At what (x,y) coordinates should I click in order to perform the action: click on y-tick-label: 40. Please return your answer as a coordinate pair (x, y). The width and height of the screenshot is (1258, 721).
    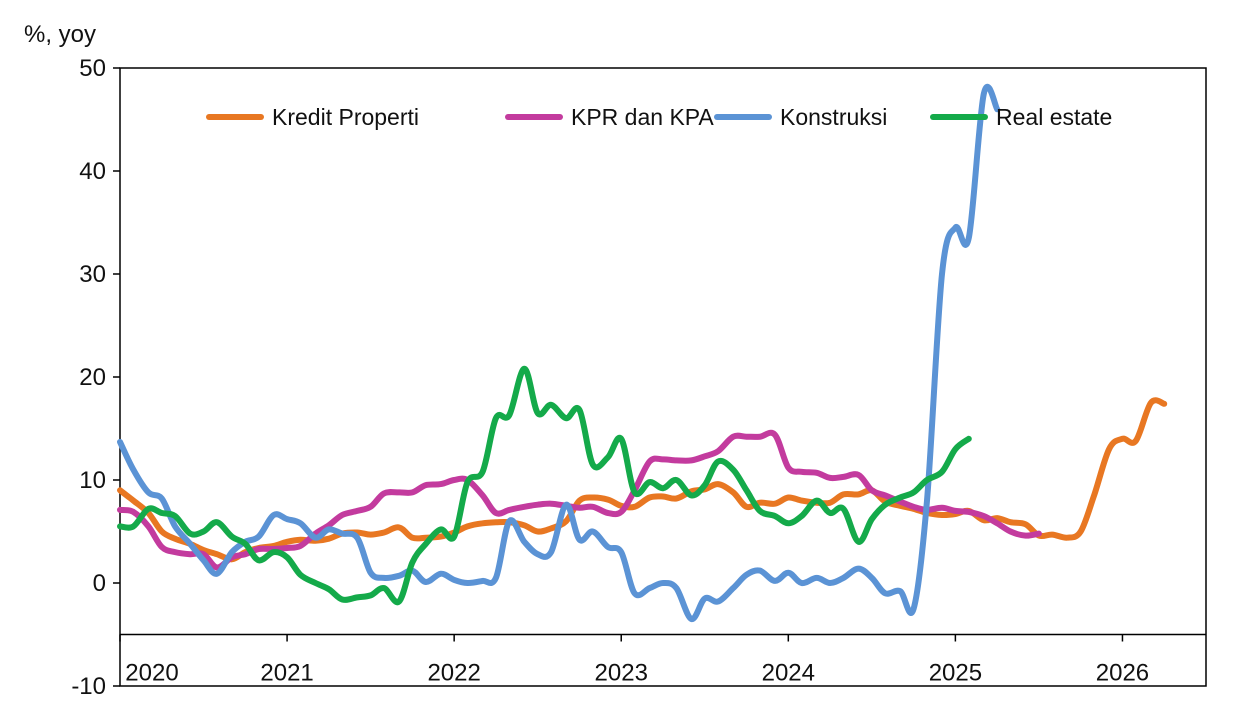
    Looking at the image, I should click on (92, 171).